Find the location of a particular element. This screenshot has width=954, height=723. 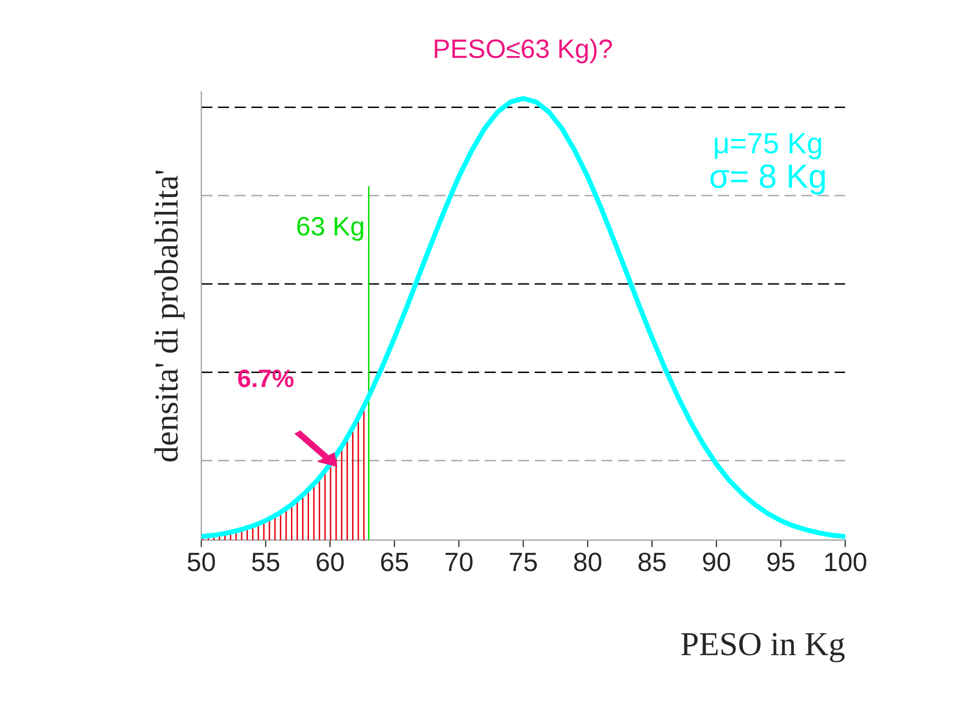

annotation: 6.7% is located at coordinates (266, 379).